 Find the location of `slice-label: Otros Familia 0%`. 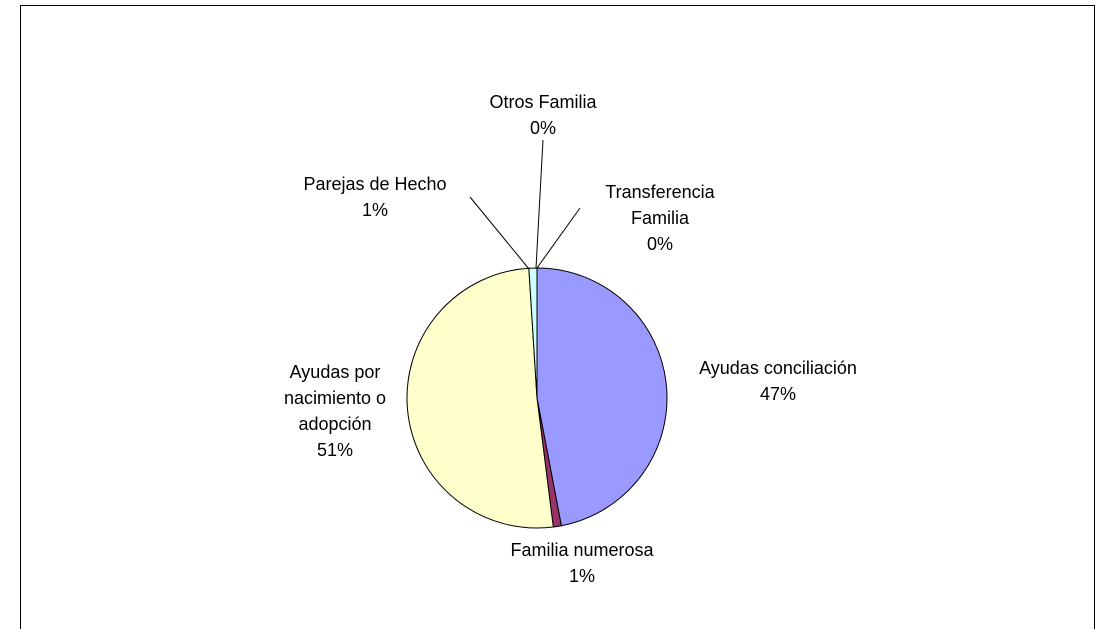

slice-label: Otros Familia 0% is located at coordinates (543, 115).